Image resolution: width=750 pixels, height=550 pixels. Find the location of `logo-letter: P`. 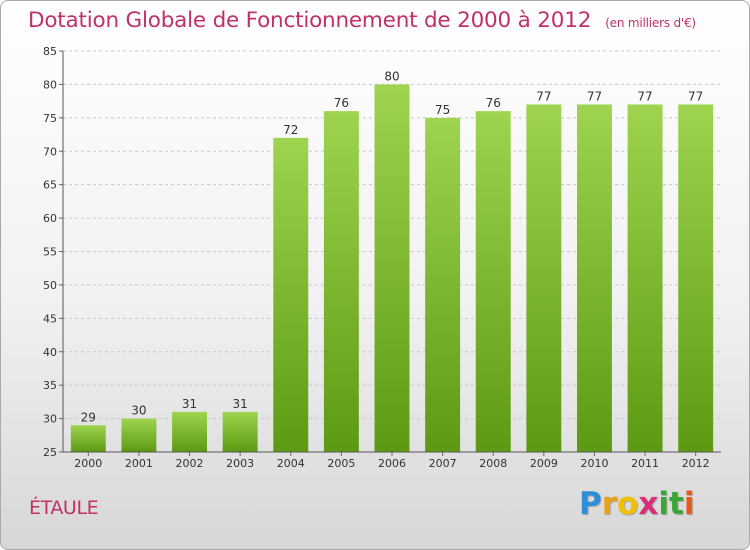

logo-letter: P is located at coordinates (590, 504).